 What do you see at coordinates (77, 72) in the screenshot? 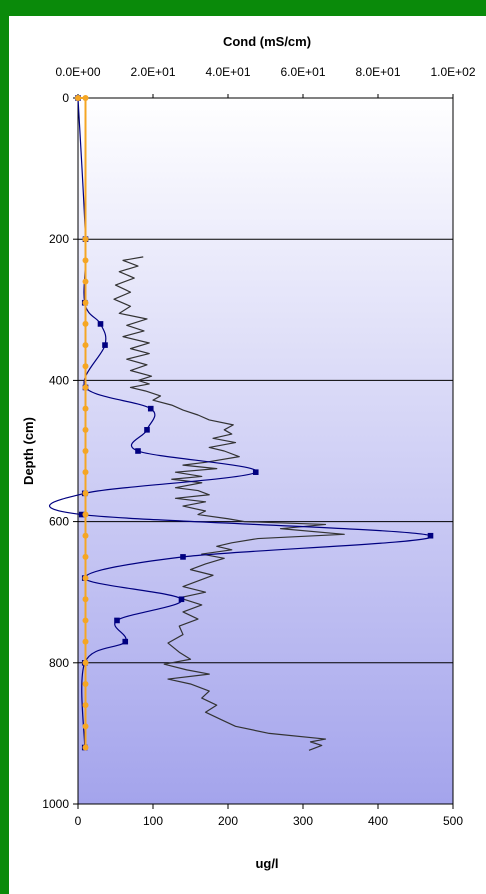
I see `top-tick-label: 0.0E+00` at bounding box center [77, 72].